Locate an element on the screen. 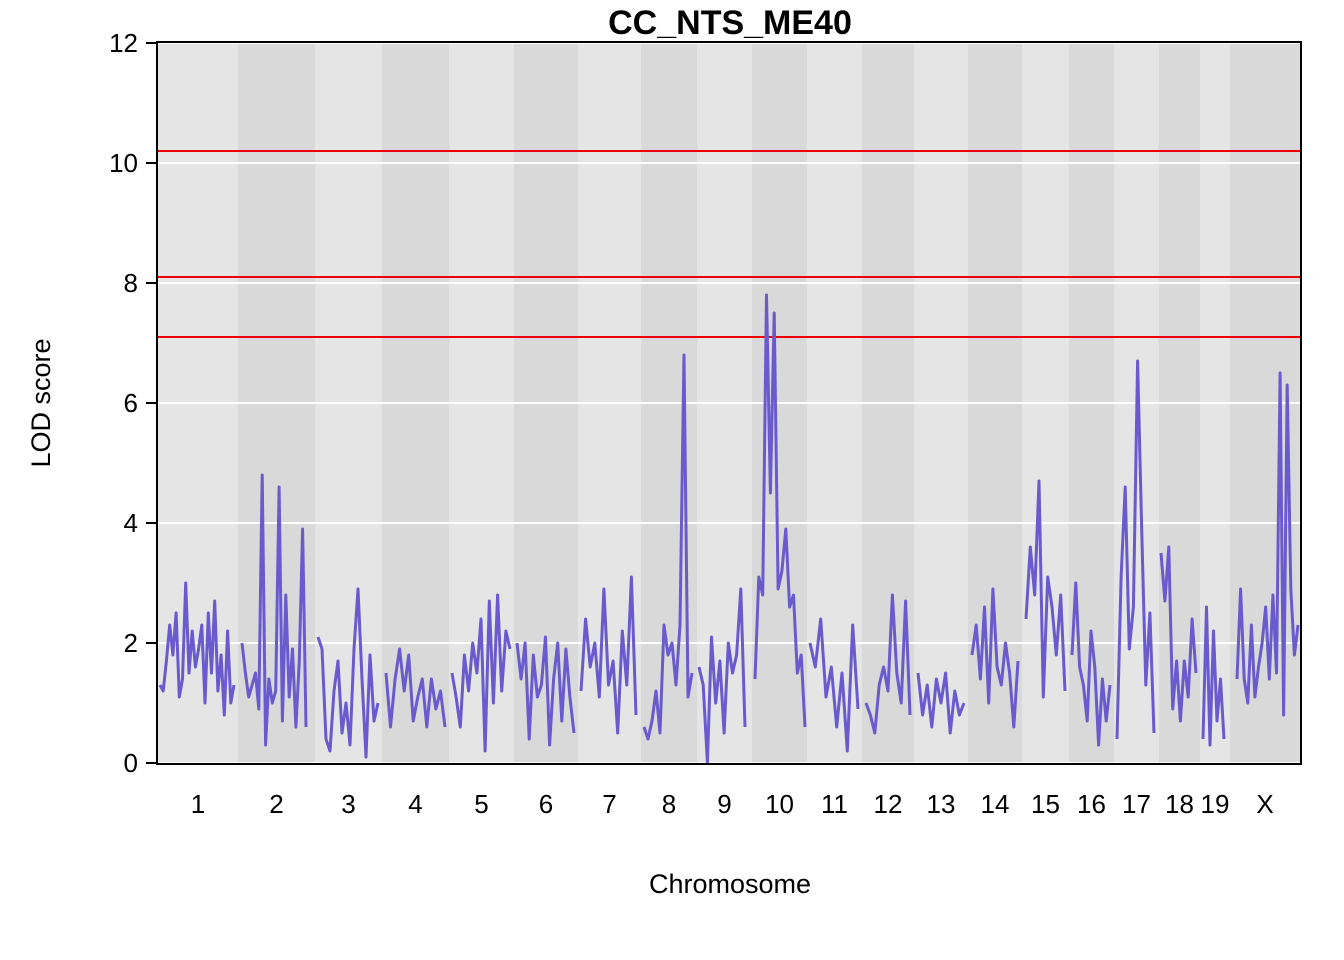 This screenshot has width=1344, height=960. y-tick-label-4: 4 is located at coordinates (131, 523).